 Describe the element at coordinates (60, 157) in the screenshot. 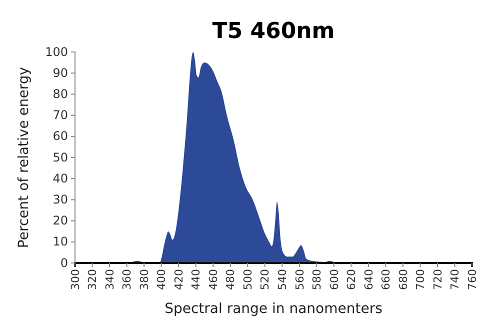

I see `y-tick-label: 50` at that location.